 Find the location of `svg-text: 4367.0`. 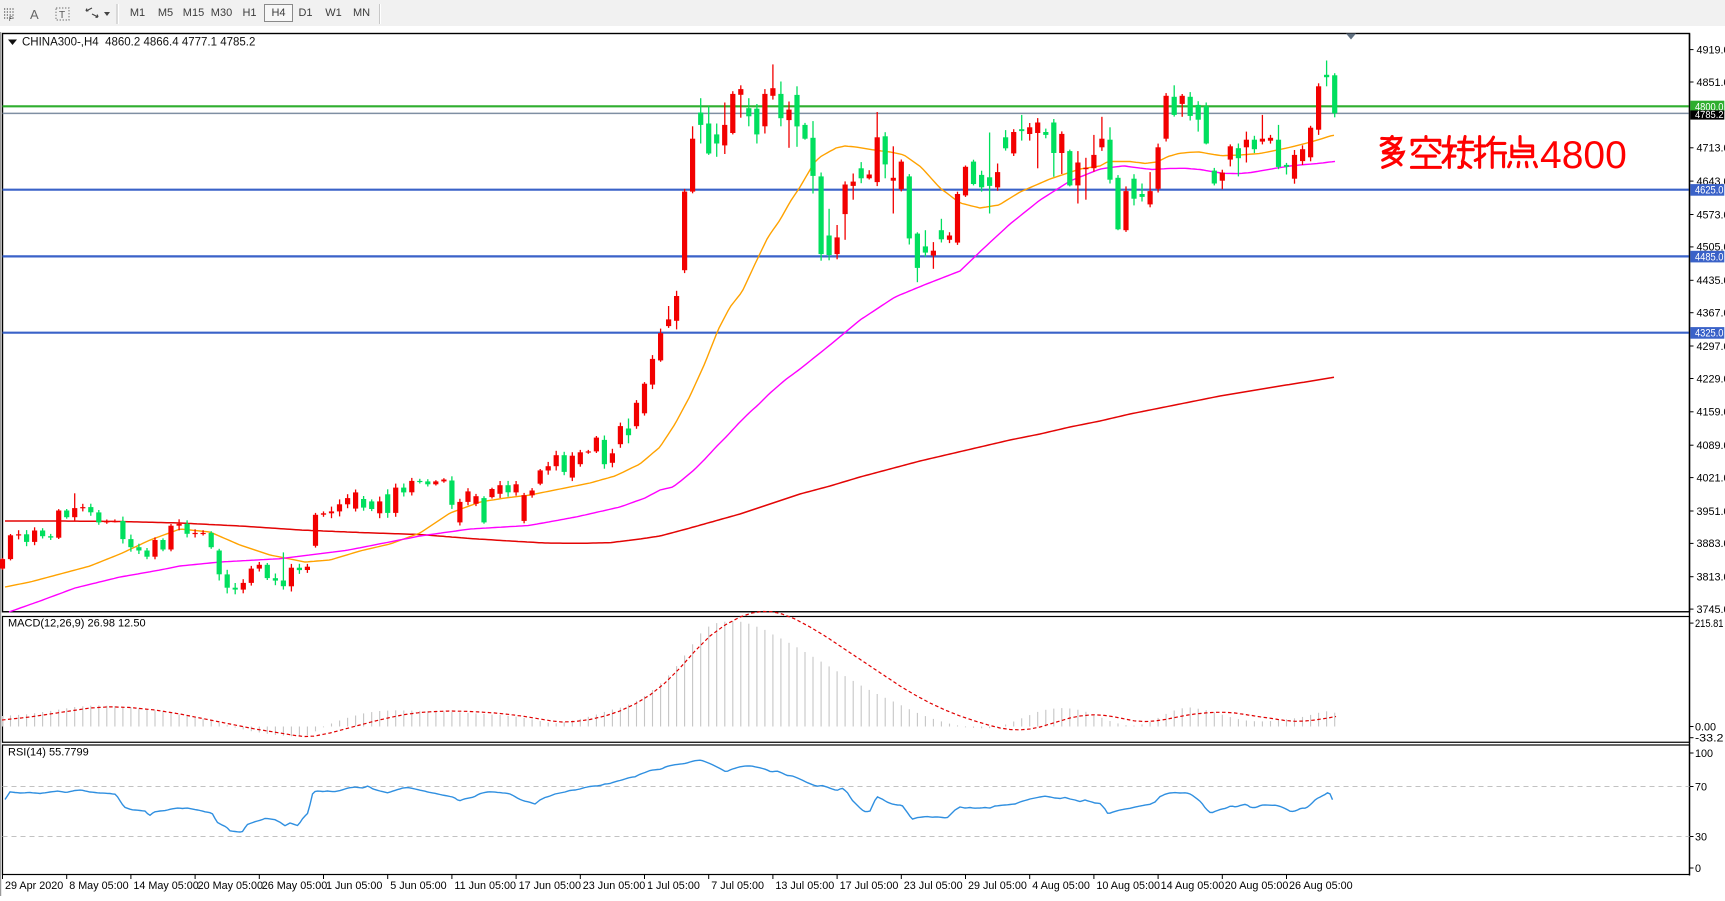

svg-text: 4367.0 is located at coordinates (1711, 314).